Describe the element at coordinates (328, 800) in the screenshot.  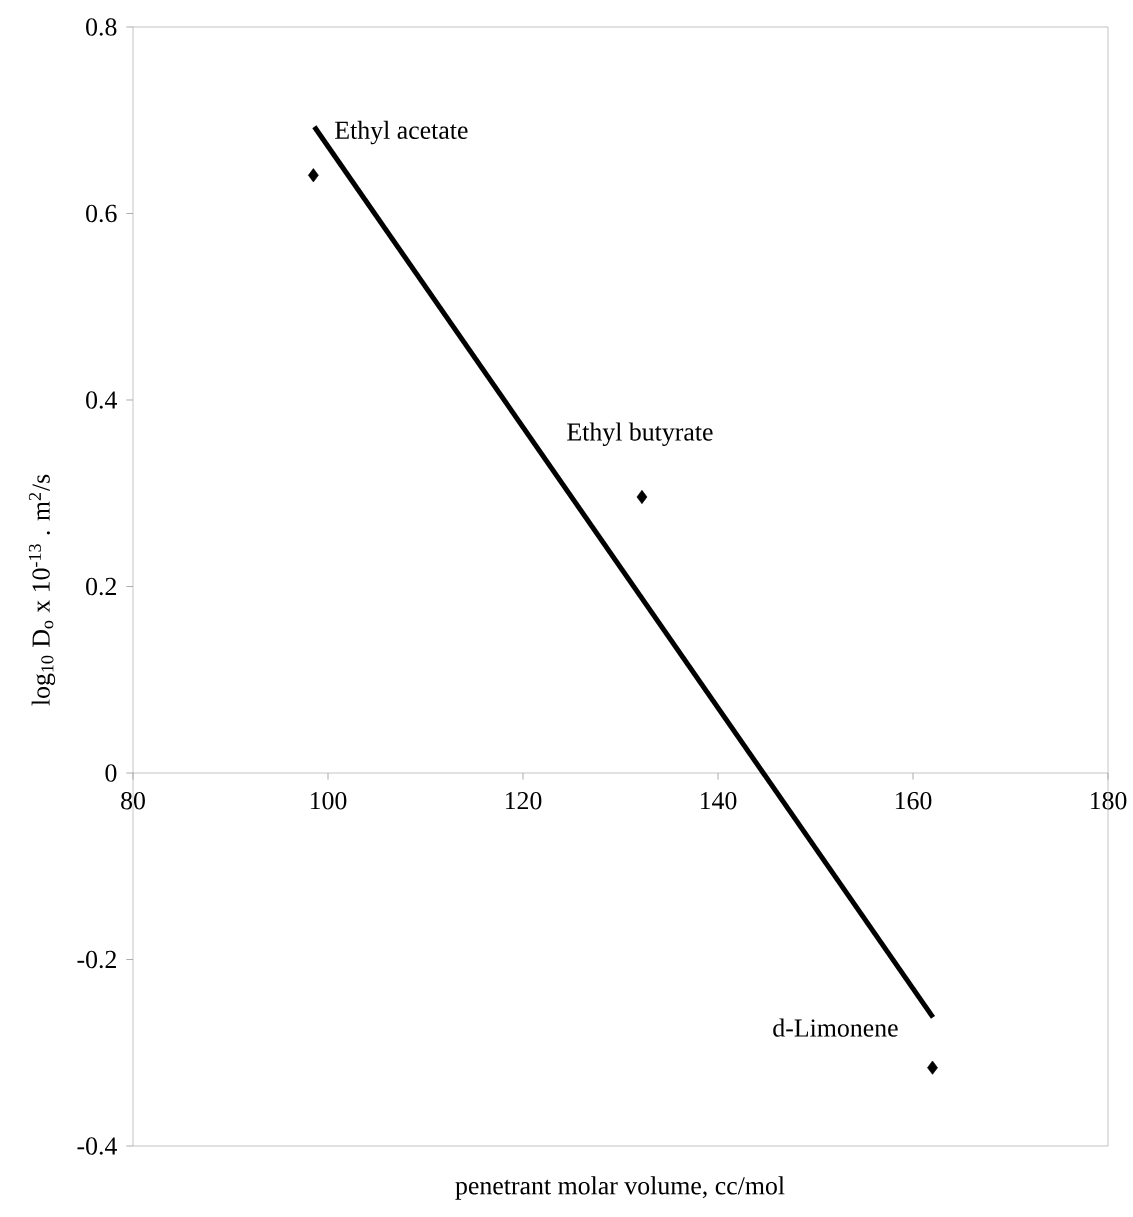
I see `x-tick-label: 100` at that location.